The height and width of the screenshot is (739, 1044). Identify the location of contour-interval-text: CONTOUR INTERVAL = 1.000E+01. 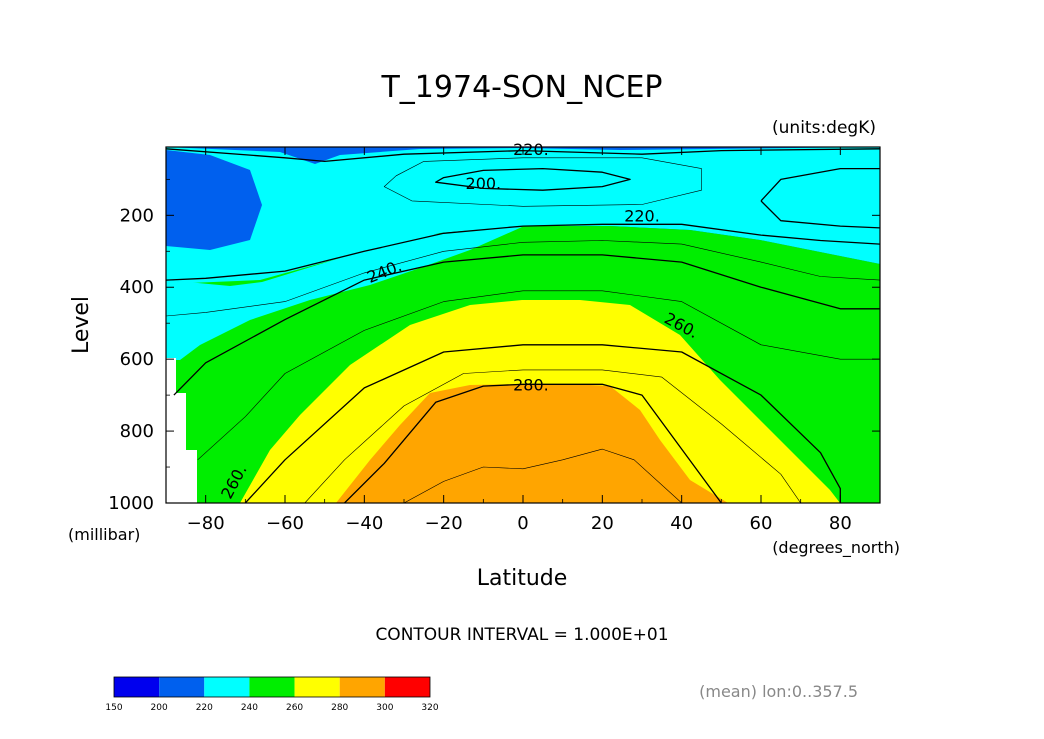
(521, 635).